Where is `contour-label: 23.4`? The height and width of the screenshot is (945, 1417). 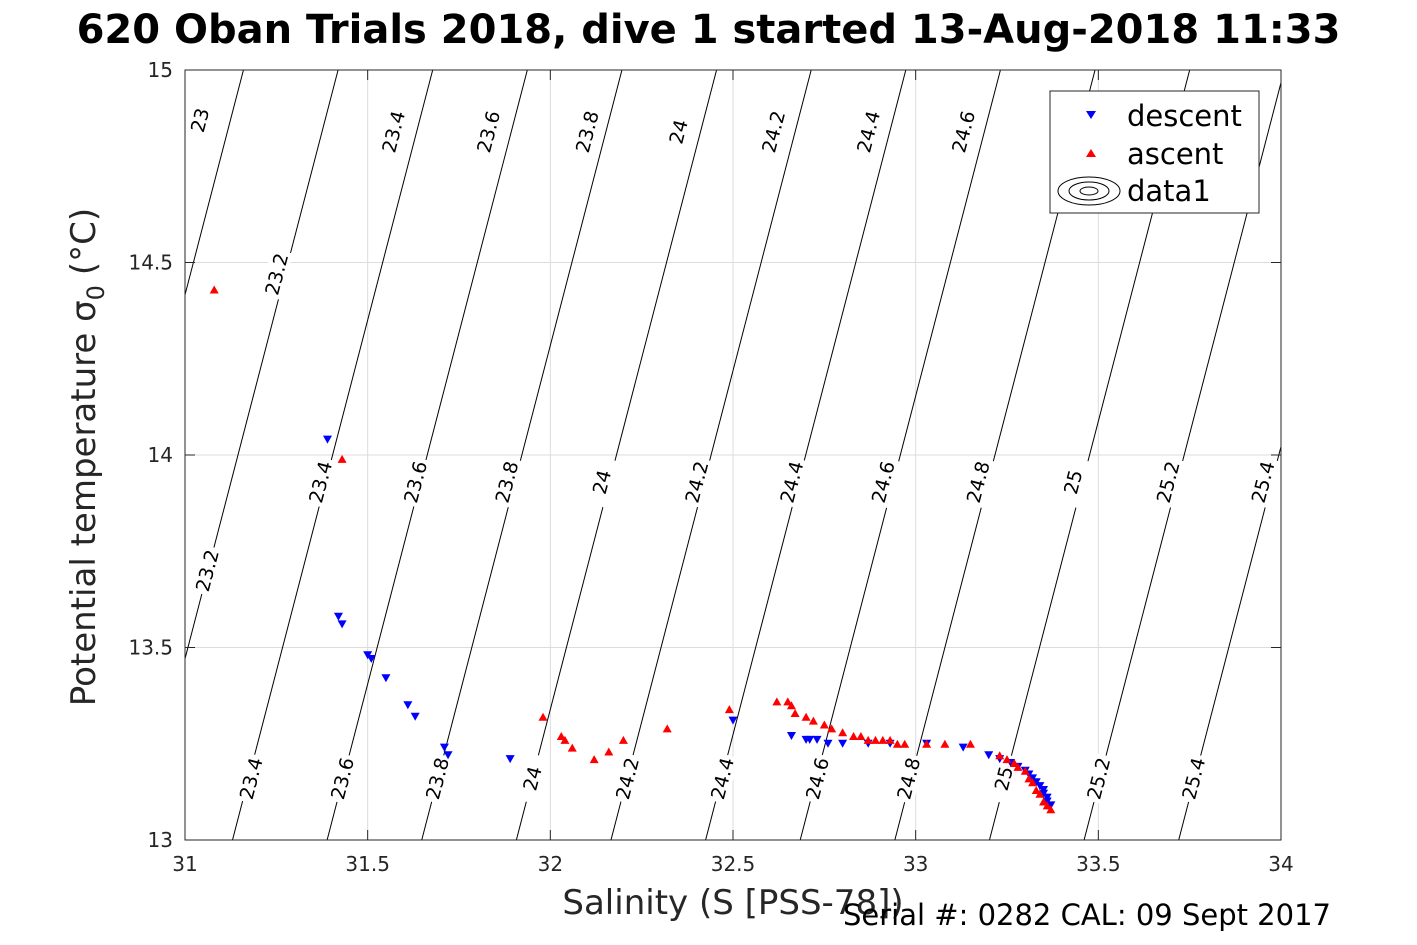
contour-label: 23.4 is located at coordinates (320, 481).